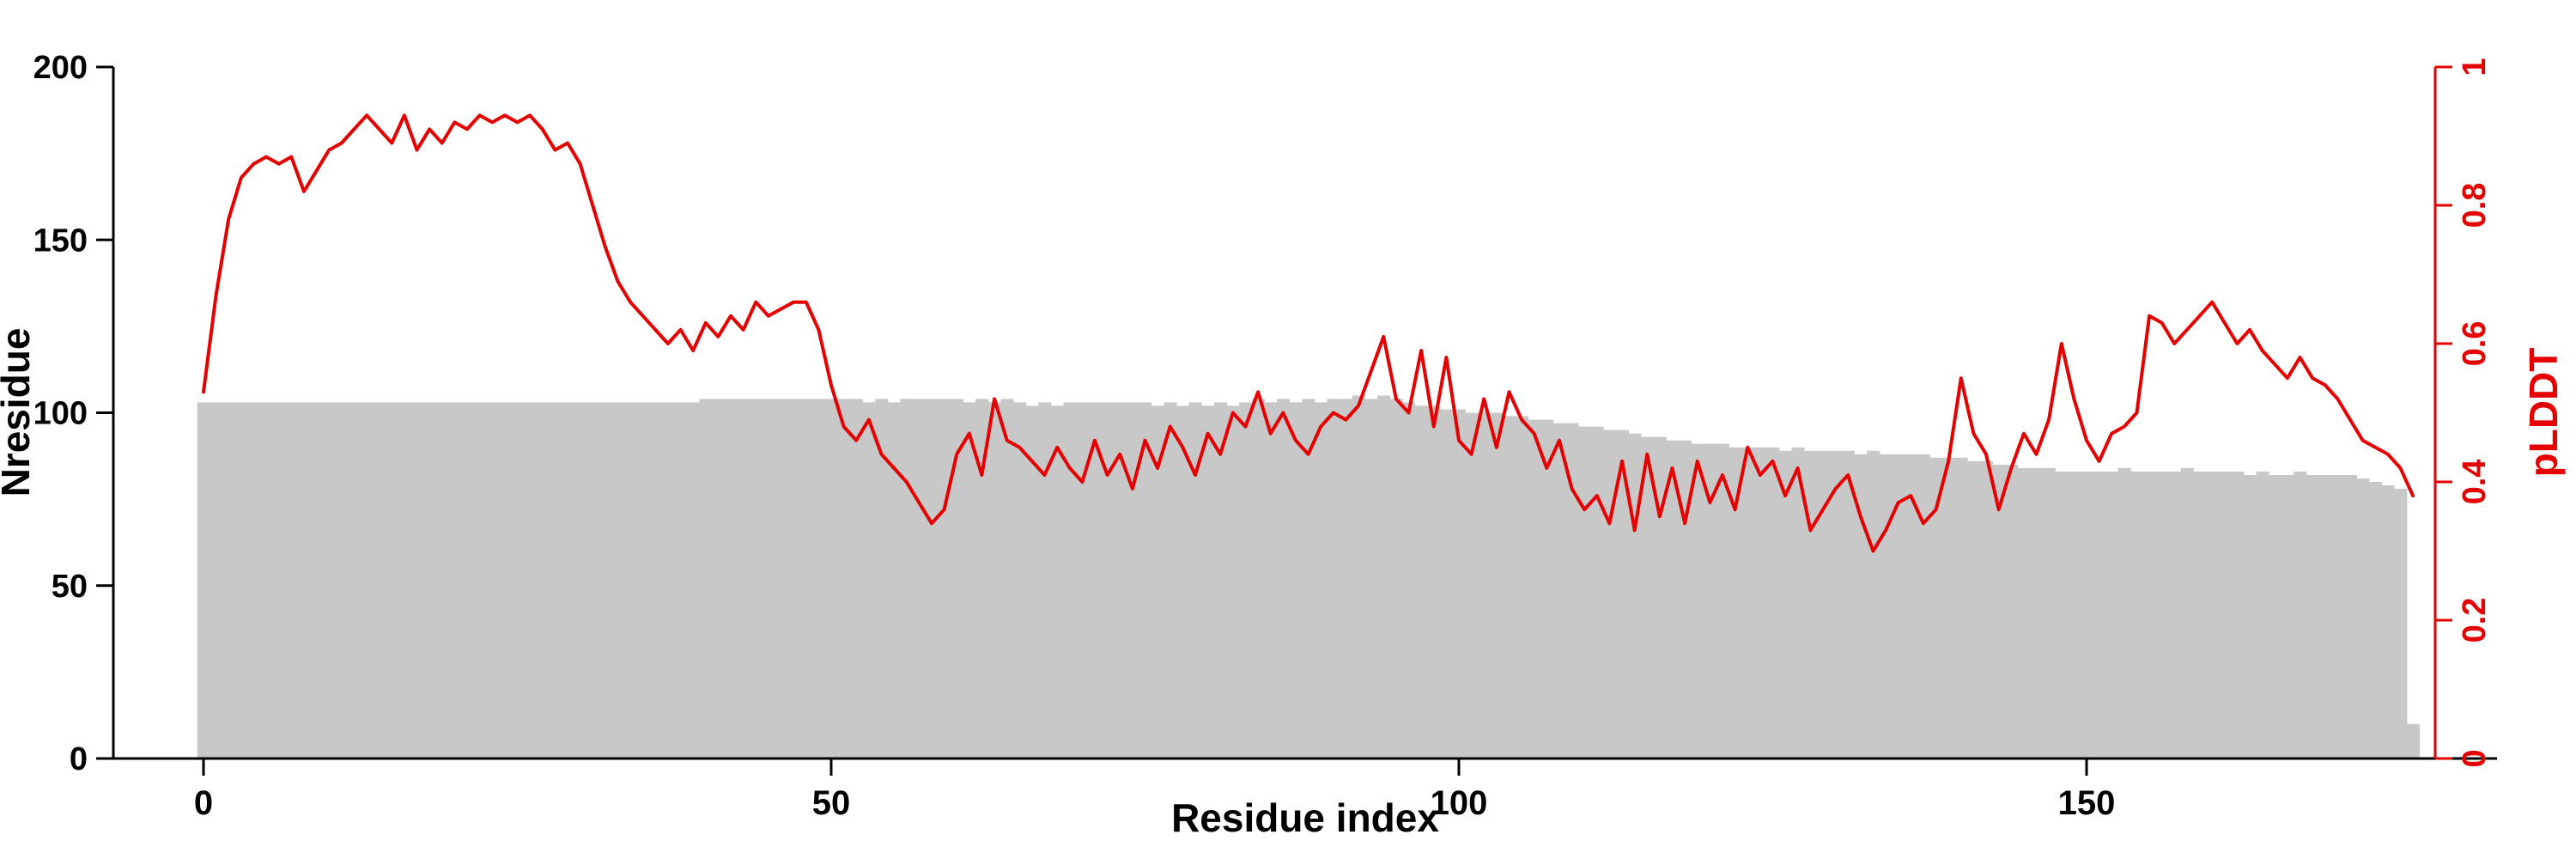 The height and width of the screenshot is (859, 2576). I want to click on x-axis-title: Residue index, so click(1305, 817).